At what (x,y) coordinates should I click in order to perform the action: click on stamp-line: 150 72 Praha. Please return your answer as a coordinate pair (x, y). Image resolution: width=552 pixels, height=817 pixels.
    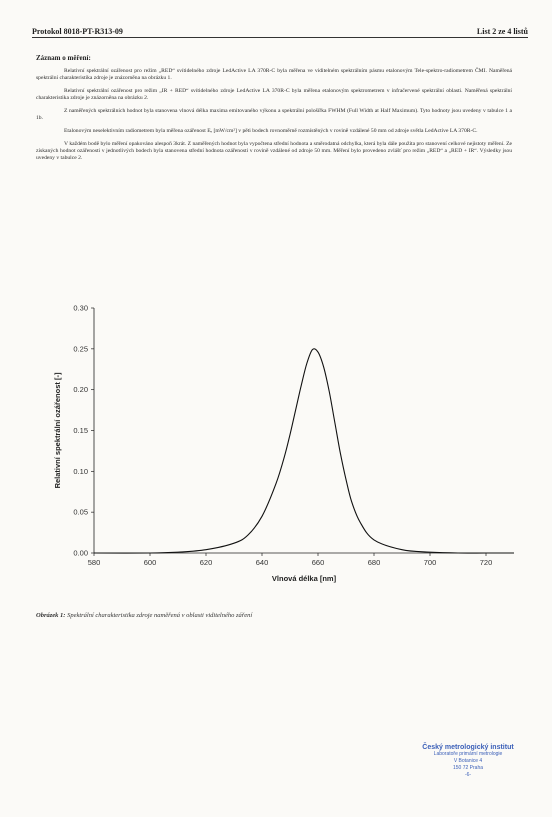
    Looking at the image, I should click on (468, 768).